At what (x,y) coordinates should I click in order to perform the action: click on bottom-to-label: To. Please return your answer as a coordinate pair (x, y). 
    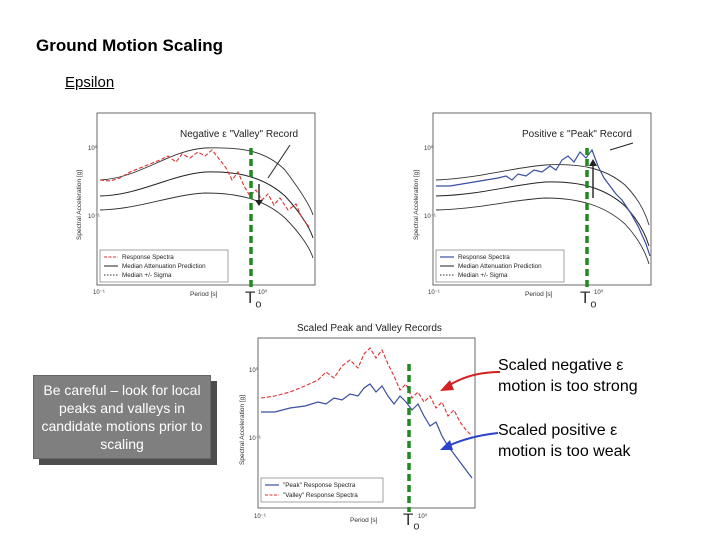
    Looking at the image, I should click on (411, 521).